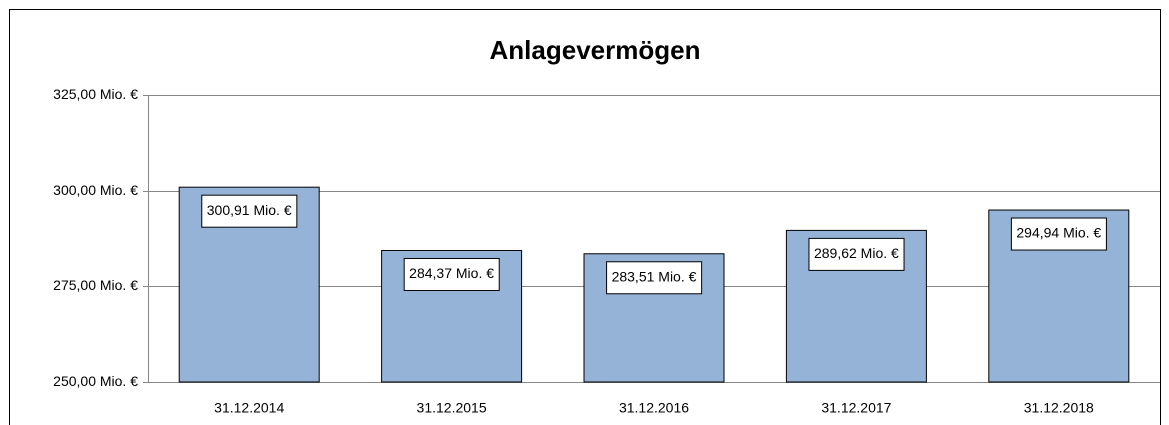 The image size is (1169, 425). Describe the element at coordinates (95, 94) in the screenshot. I see `y-tick-label: 325,00 Mio. €` at that location.